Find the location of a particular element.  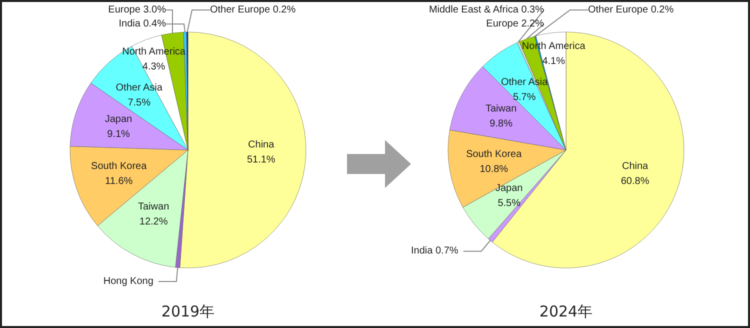

text: 2019年 is located at coordinates (188, 311).